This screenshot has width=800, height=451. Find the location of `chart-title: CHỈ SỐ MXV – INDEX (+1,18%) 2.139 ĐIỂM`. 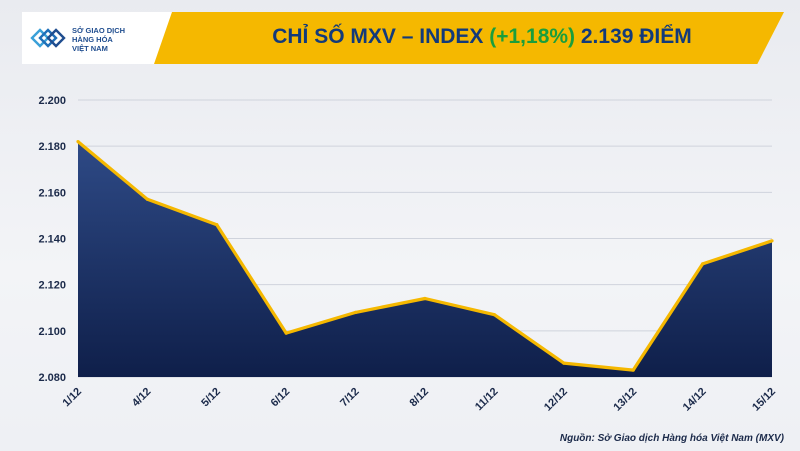

chart-title: CHỈ SỐ MXV – INDEX (+1,18%) 2.139 ĐIỂM is located at coordinates (482, 37).